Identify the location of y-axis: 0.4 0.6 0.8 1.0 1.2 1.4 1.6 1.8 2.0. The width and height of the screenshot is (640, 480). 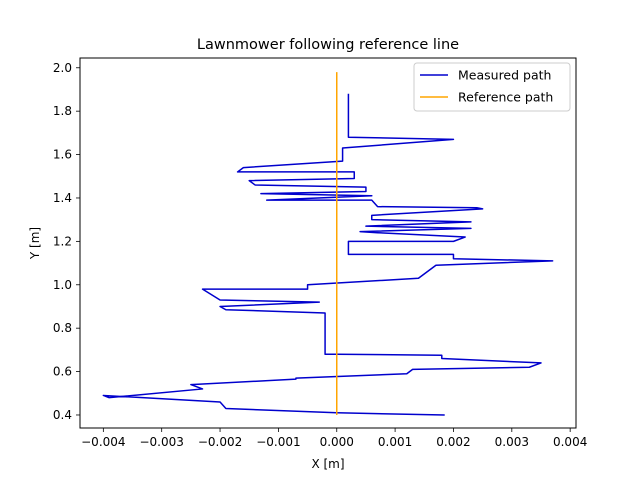
(66, 241).